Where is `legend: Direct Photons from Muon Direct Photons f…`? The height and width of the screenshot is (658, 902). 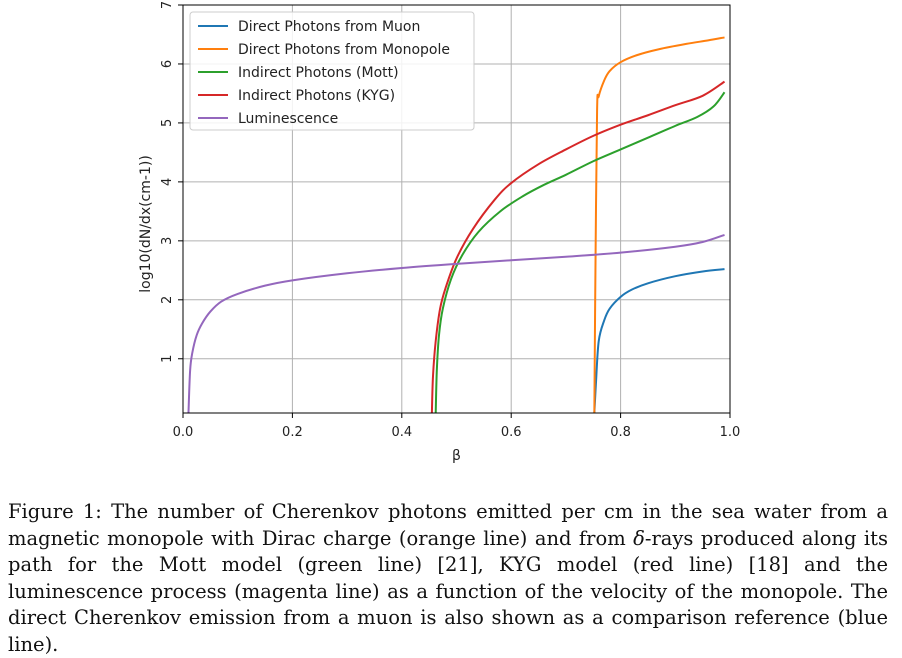 legend: Direct Photons from Muon Direct Photons f… is located at coordinates (332, 71).